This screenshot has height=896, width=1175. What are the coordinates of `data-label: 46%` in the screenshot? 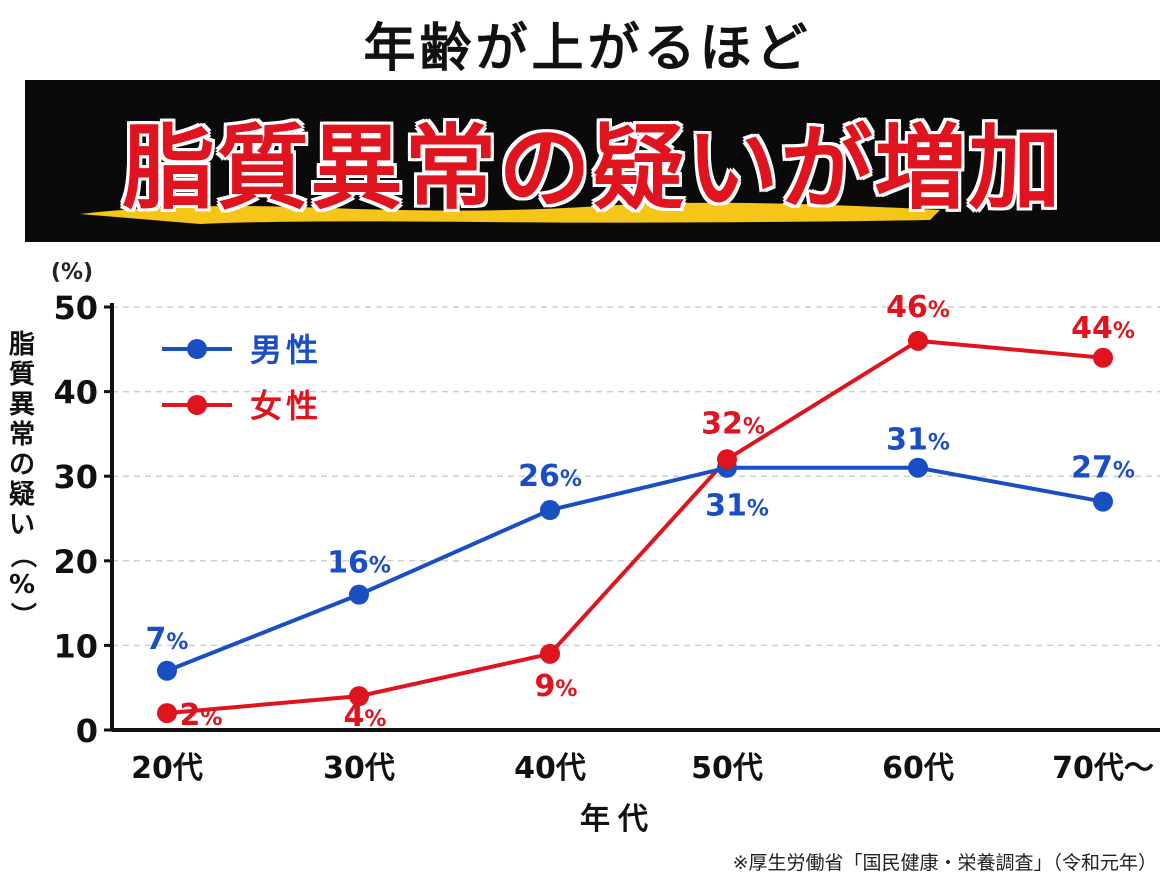 It's located at (918, 307).